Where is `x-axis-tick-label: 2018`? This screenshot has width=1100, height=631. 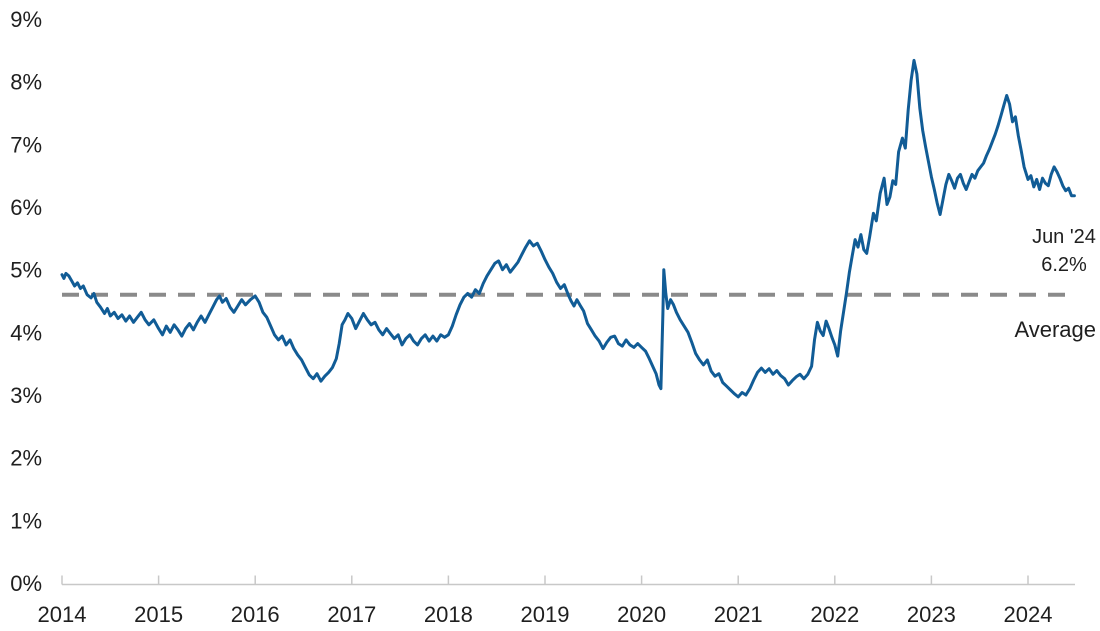
x-axis-tick-label: 2018 is located at coordinates (448, 614).